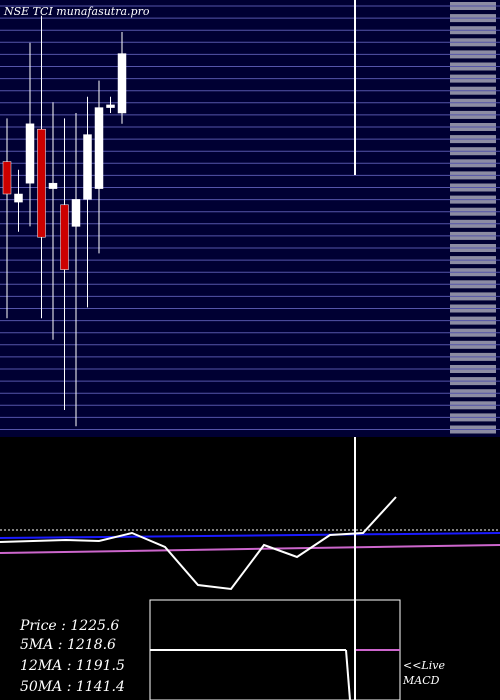 This screenshot has width=500, height=700. I want to click on ma12-readout: 12MA : 1191.5, so click(72, 666).